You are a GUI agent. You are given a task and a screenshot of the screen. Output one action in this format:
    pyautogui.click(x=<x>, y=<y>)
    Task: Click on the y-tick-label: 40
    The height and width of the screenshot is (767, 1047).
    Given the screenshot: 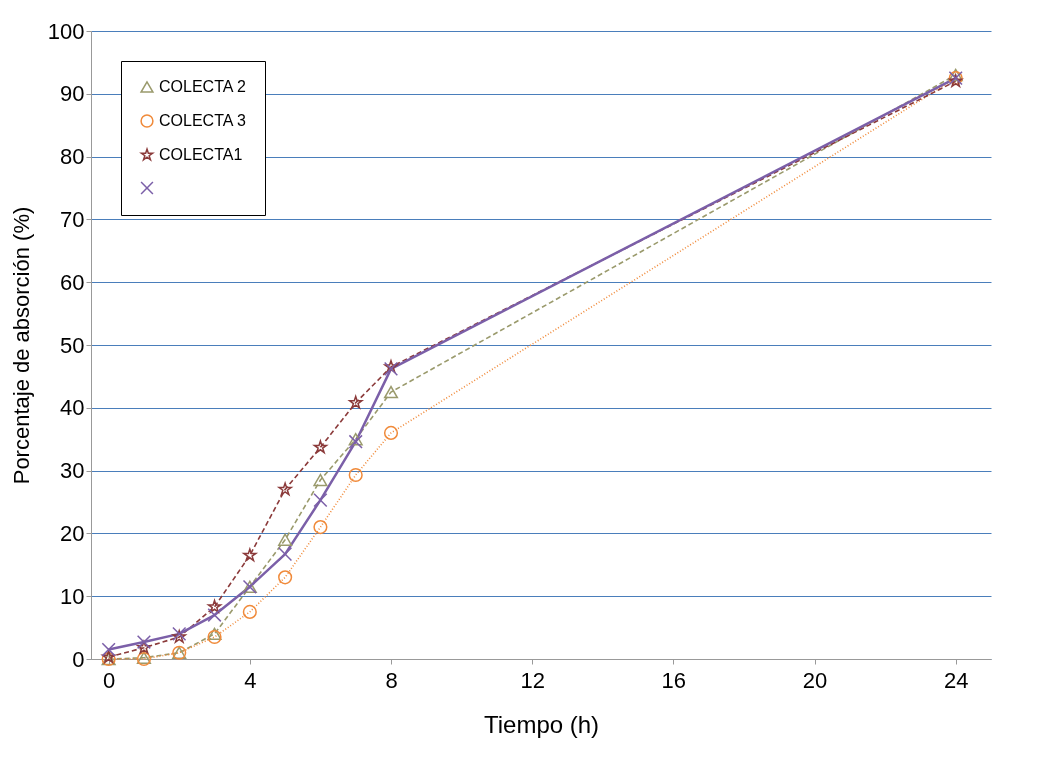 What is the action you would take?
    pyautogui.click(x=72, y=408)
    